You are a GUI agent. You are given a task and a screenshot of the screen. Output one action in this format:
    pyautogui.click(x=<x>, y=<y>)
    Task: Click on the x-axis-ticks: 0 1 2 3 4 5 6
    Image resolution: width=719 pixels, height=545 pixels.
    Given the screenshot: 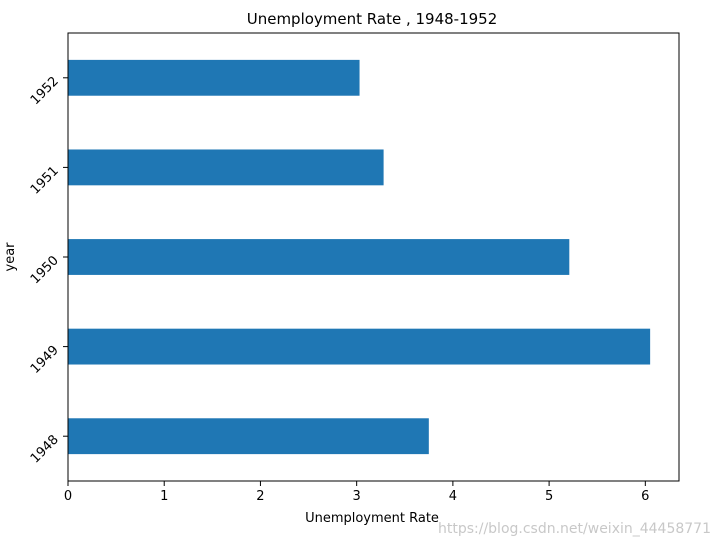 What is the action you would take?
    pyautogui.click(x=356, y=492)
    